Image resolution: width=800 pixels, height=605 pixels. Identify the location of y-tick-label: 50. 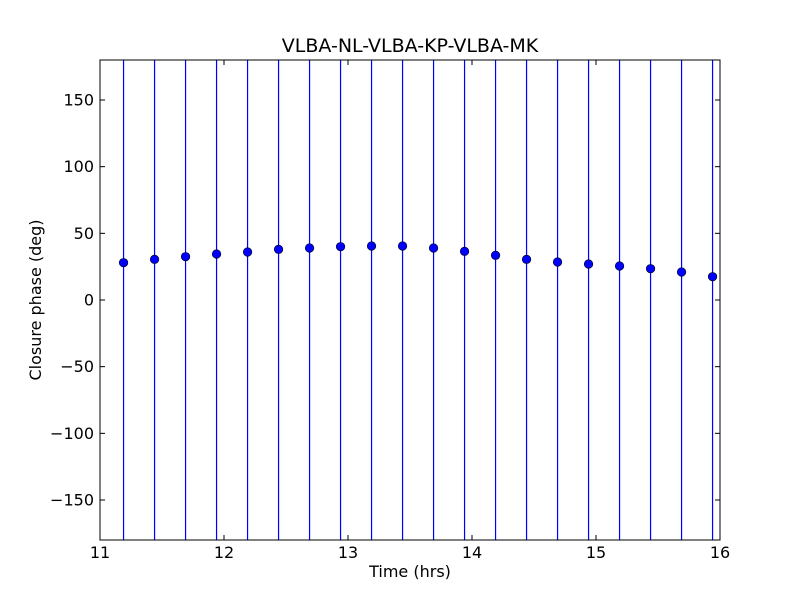
(84, 233).